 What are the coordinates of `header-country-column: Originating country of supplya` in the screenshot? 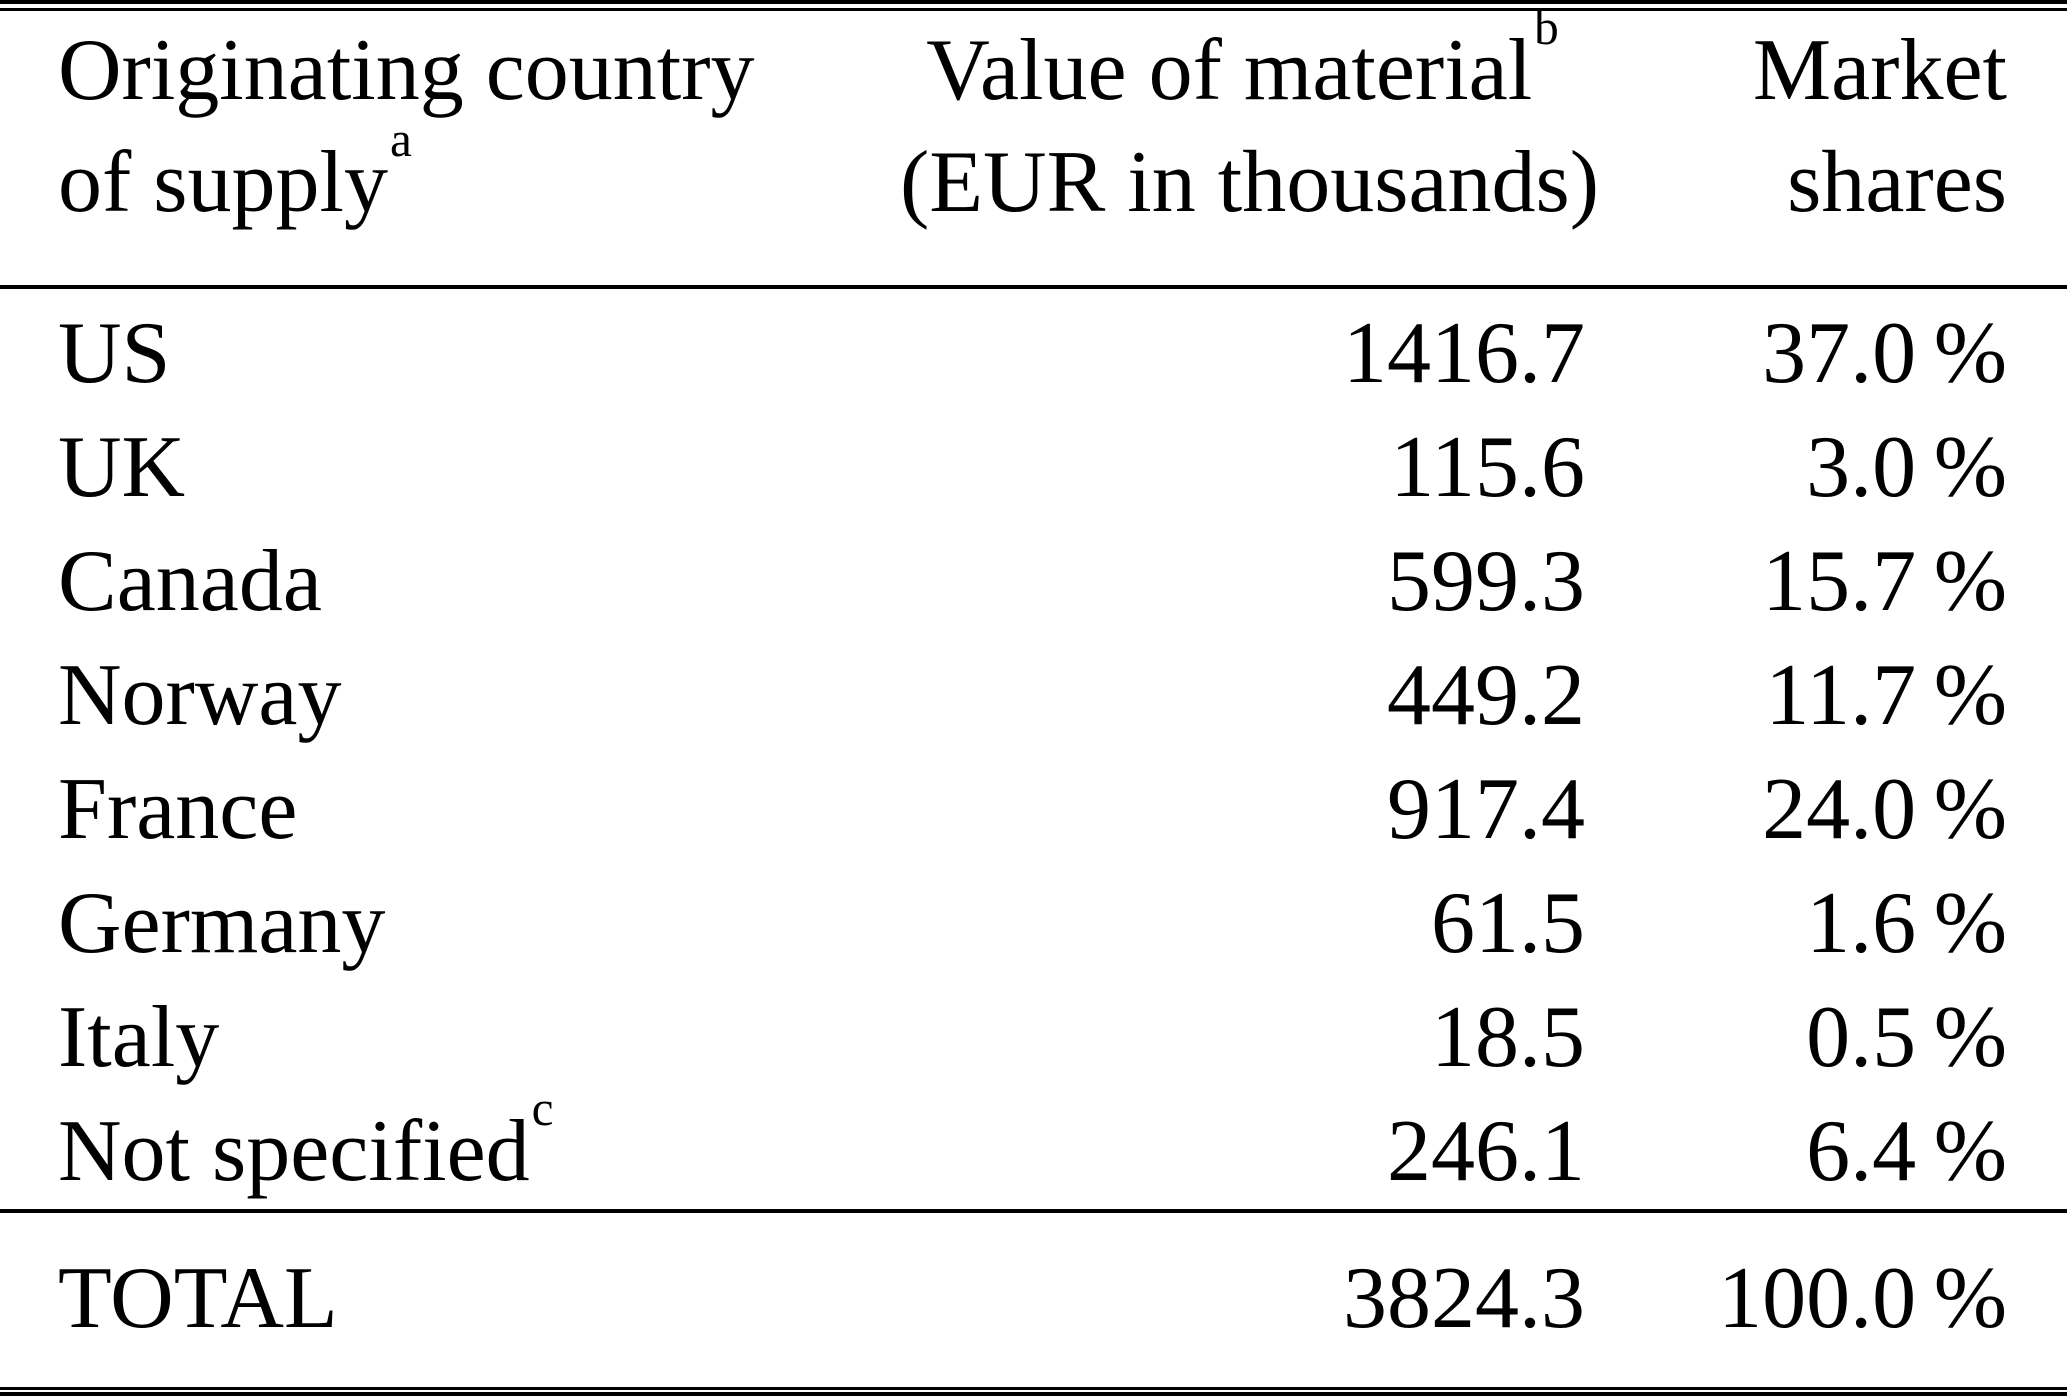 It's located at (450, 127).